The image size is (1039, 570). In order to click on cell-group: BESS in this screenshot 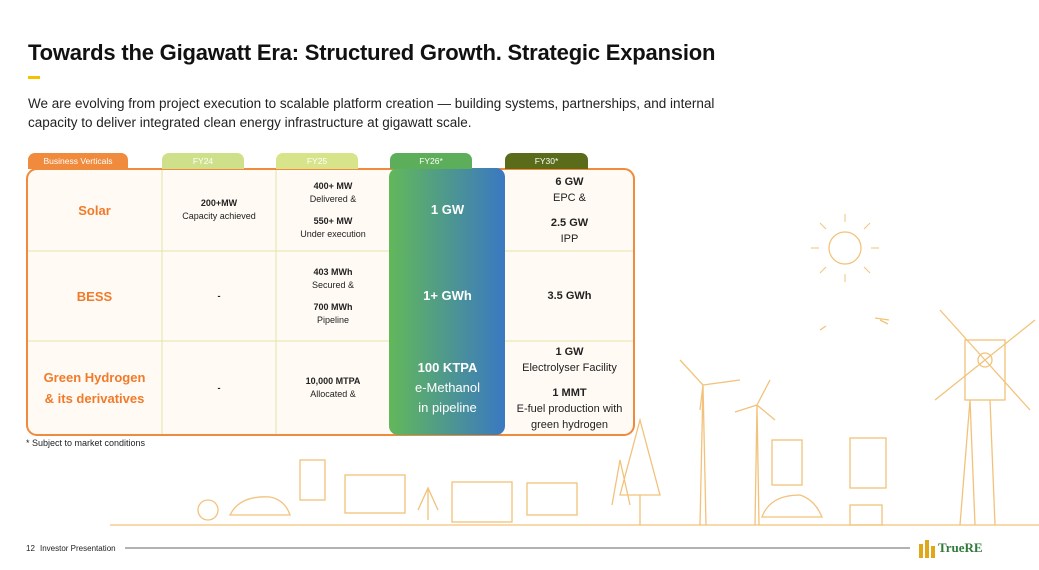, I will do `click(94, 296)`.